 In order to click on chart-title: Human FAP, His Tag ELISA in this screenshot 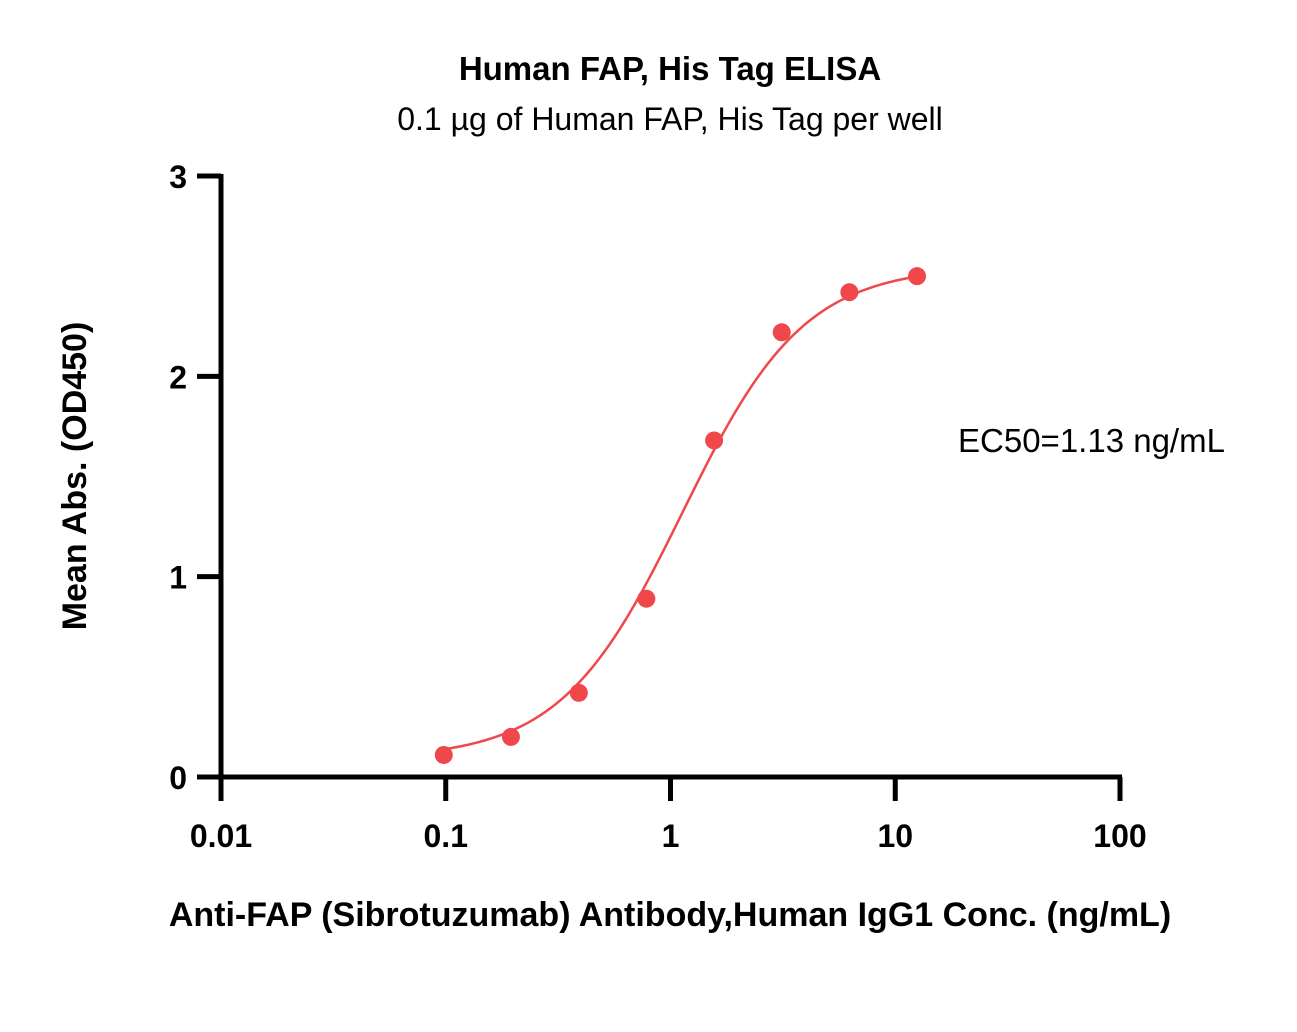, I will do `click(670, 68)`.